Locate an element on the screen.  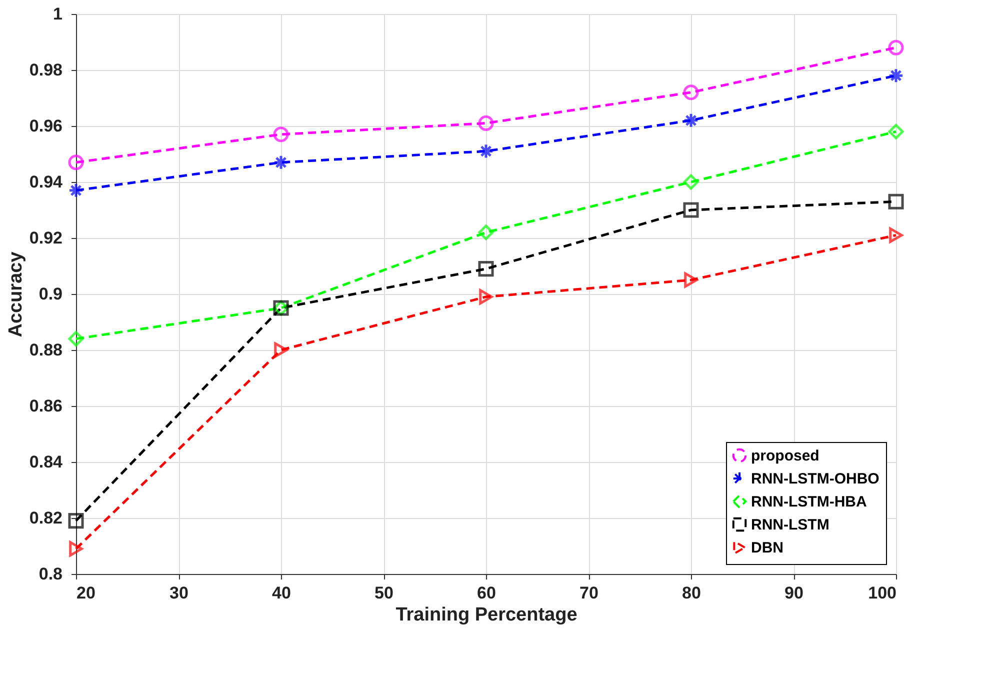
y-tick-label: 0.92 is located at coordinates (45, 238).